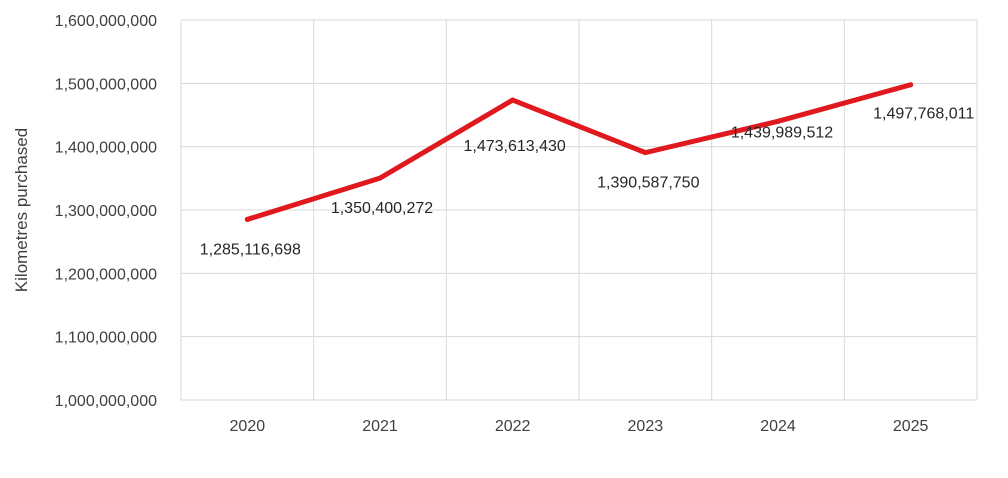  I want to click on x-tick-label: 2021, so click(380, 426).